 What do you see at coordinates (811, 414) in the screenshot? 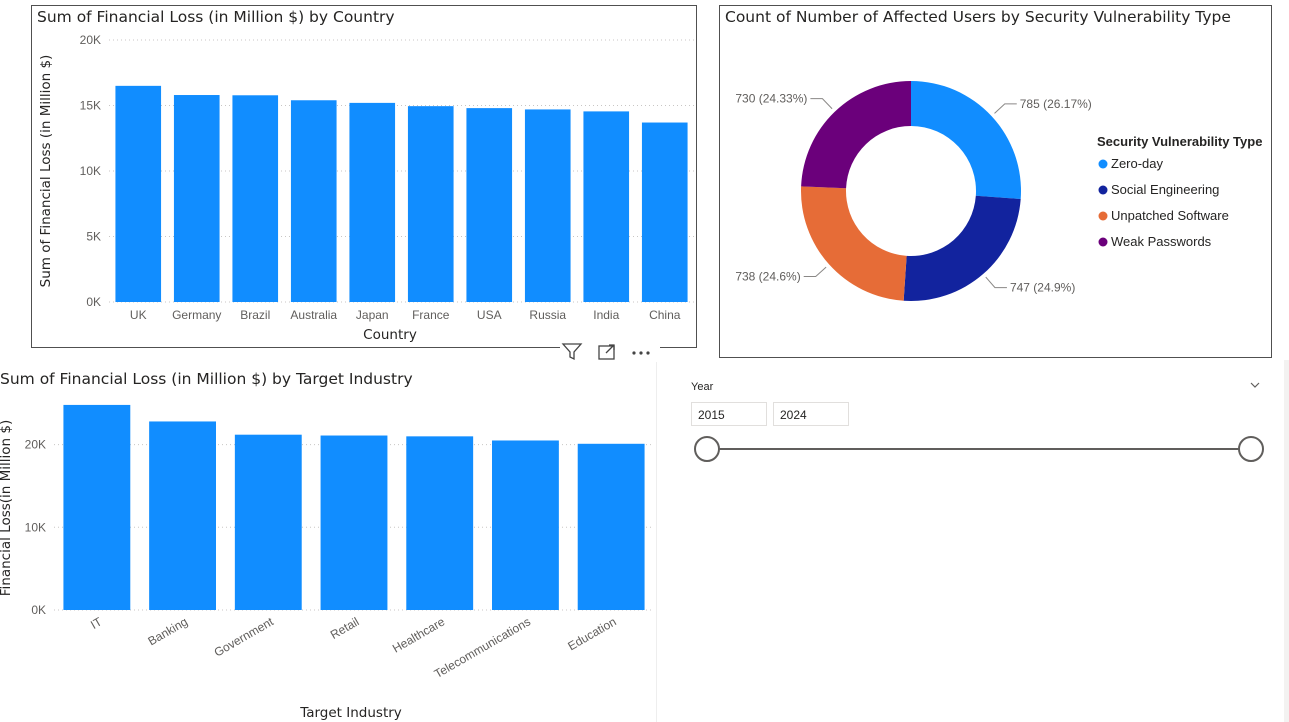
I see `slicer-end-input: 2024` at bounding box center [811, 414].